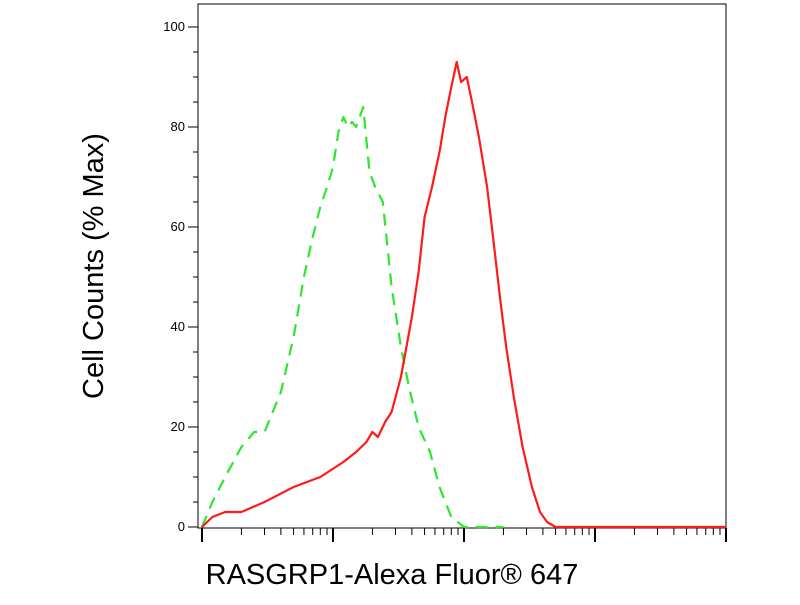  Describe the element at coordinates (178, 126) in the screenshot. I see `y-tick-label: 80` at that location.